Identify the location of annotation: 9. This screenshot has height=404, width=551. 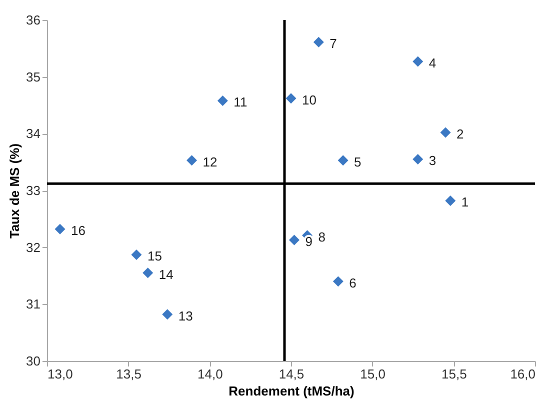
(308, 241).